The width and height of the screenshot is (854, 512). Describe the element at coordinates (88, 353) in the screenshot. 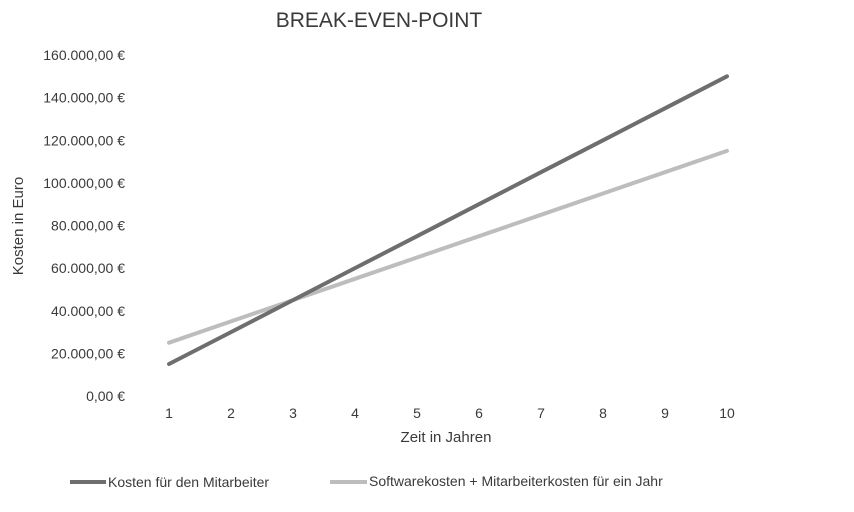

I see `y-tick-label: 20.000,00 €` at that location.